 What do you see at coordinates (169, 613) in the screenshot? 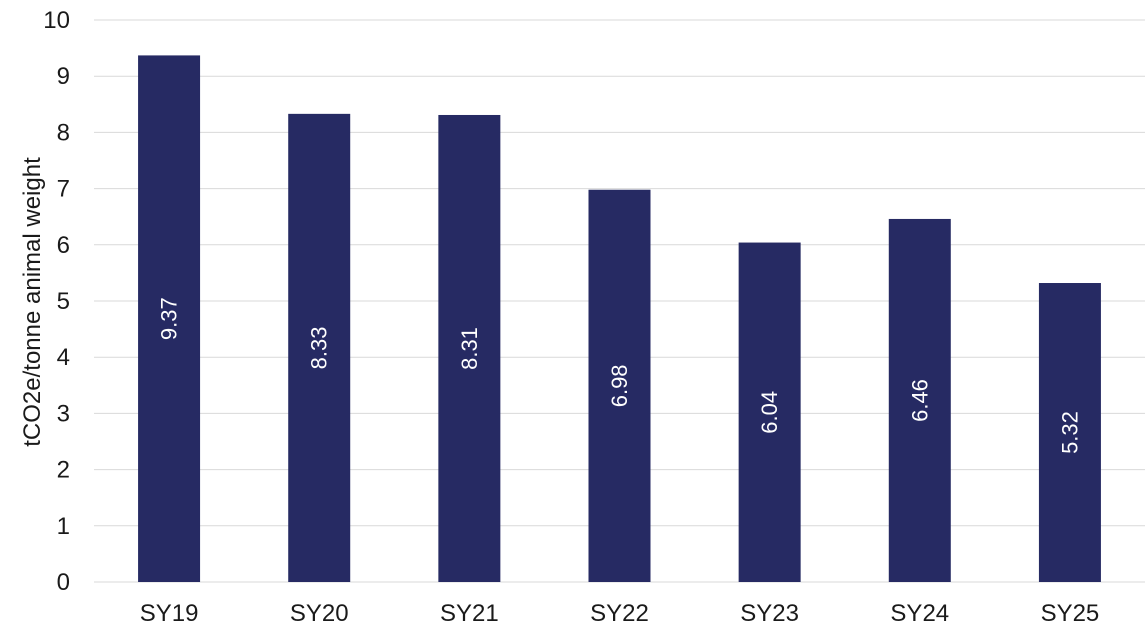
I see `x-tick-label: SY19` at bounding box center [169, 613].